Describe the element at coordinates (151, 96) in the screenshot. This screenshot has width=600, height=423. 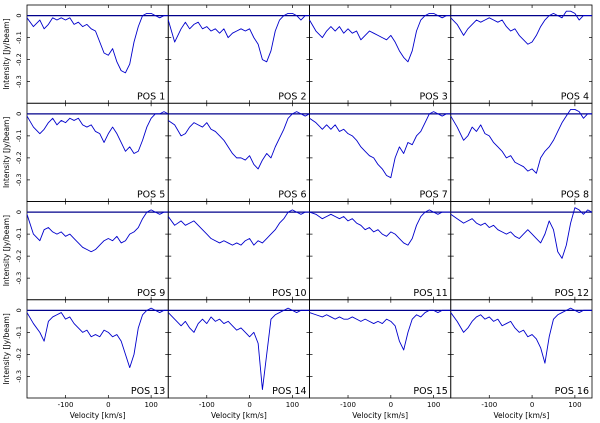
I see `panel-label: POS 1` at that location.